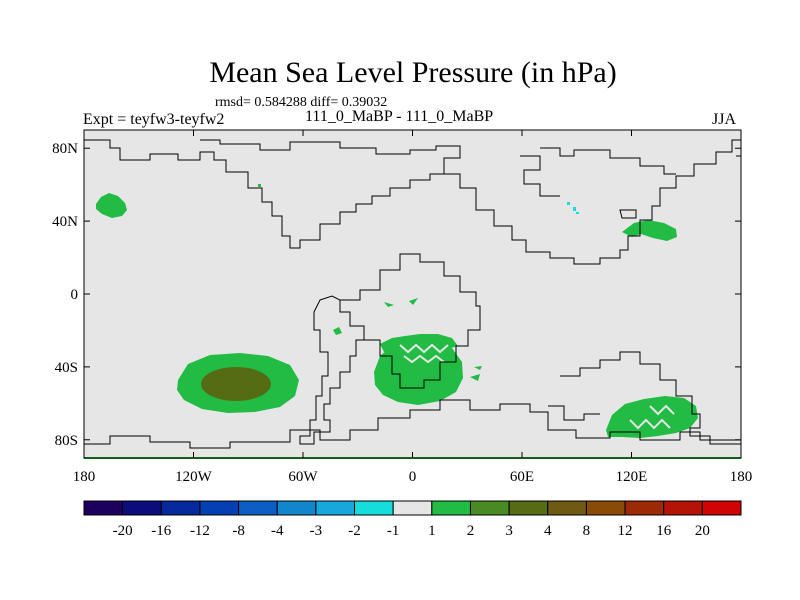 Image resolution: width=800 pixels, height=600 pixels. What do you see at coordinates (587, 531) in the screenshot?
I see `colorbar-label: 8` at bounding box center [587, 531].